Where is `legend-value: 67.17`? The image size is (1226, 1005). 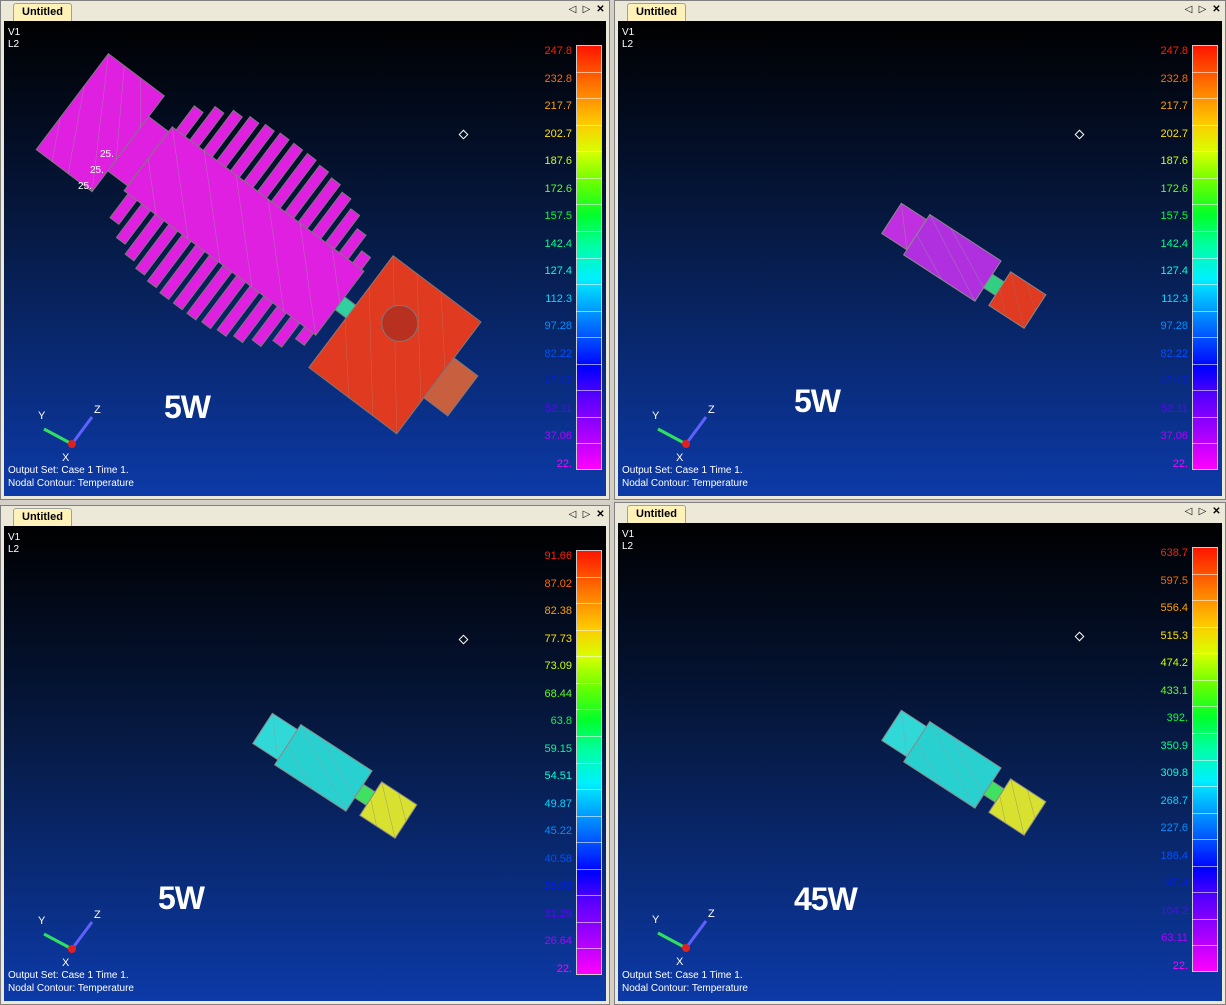
legend-value: 67.17 is located at coordinates (1174, 381).